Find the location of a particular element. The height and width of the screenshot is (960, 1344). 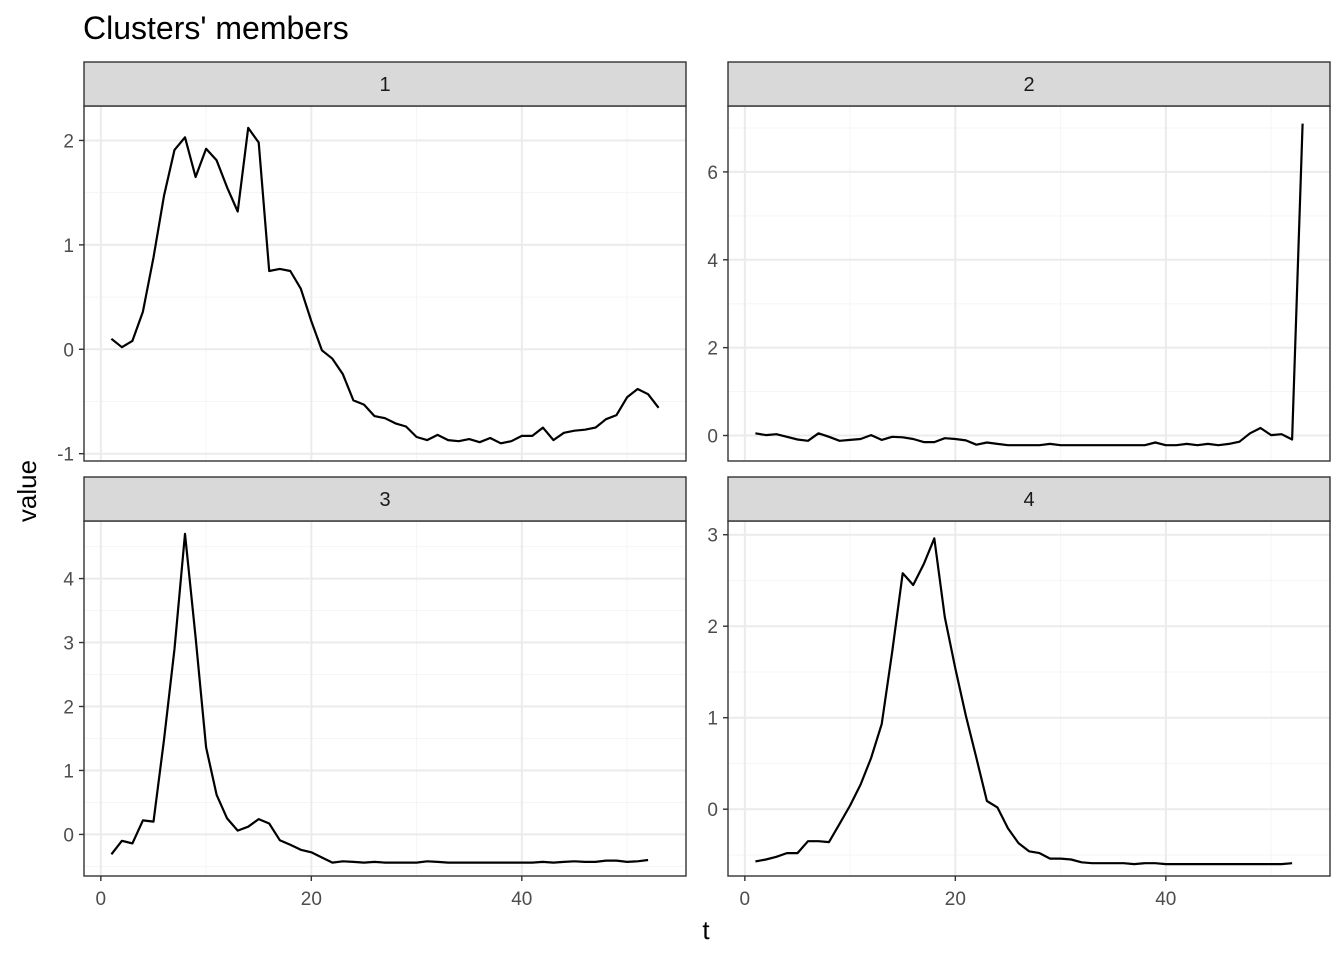

facet-strip-label: 3 is located at coordinates (384, 500).